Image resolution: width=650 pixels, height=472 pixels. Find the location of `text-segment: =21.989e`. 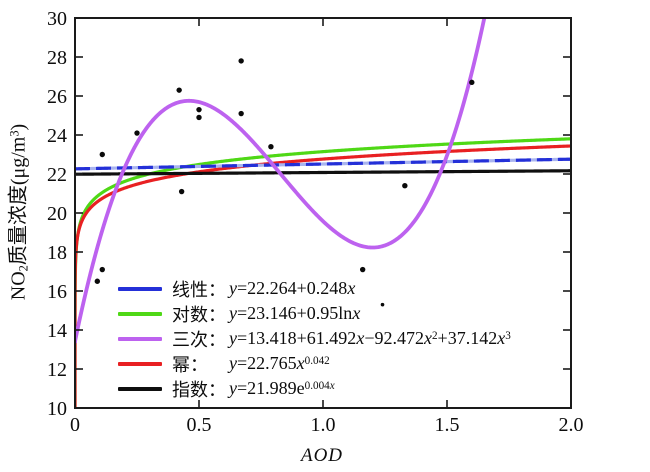

text-segment: =21.989e is located at coordinates (271, 388).